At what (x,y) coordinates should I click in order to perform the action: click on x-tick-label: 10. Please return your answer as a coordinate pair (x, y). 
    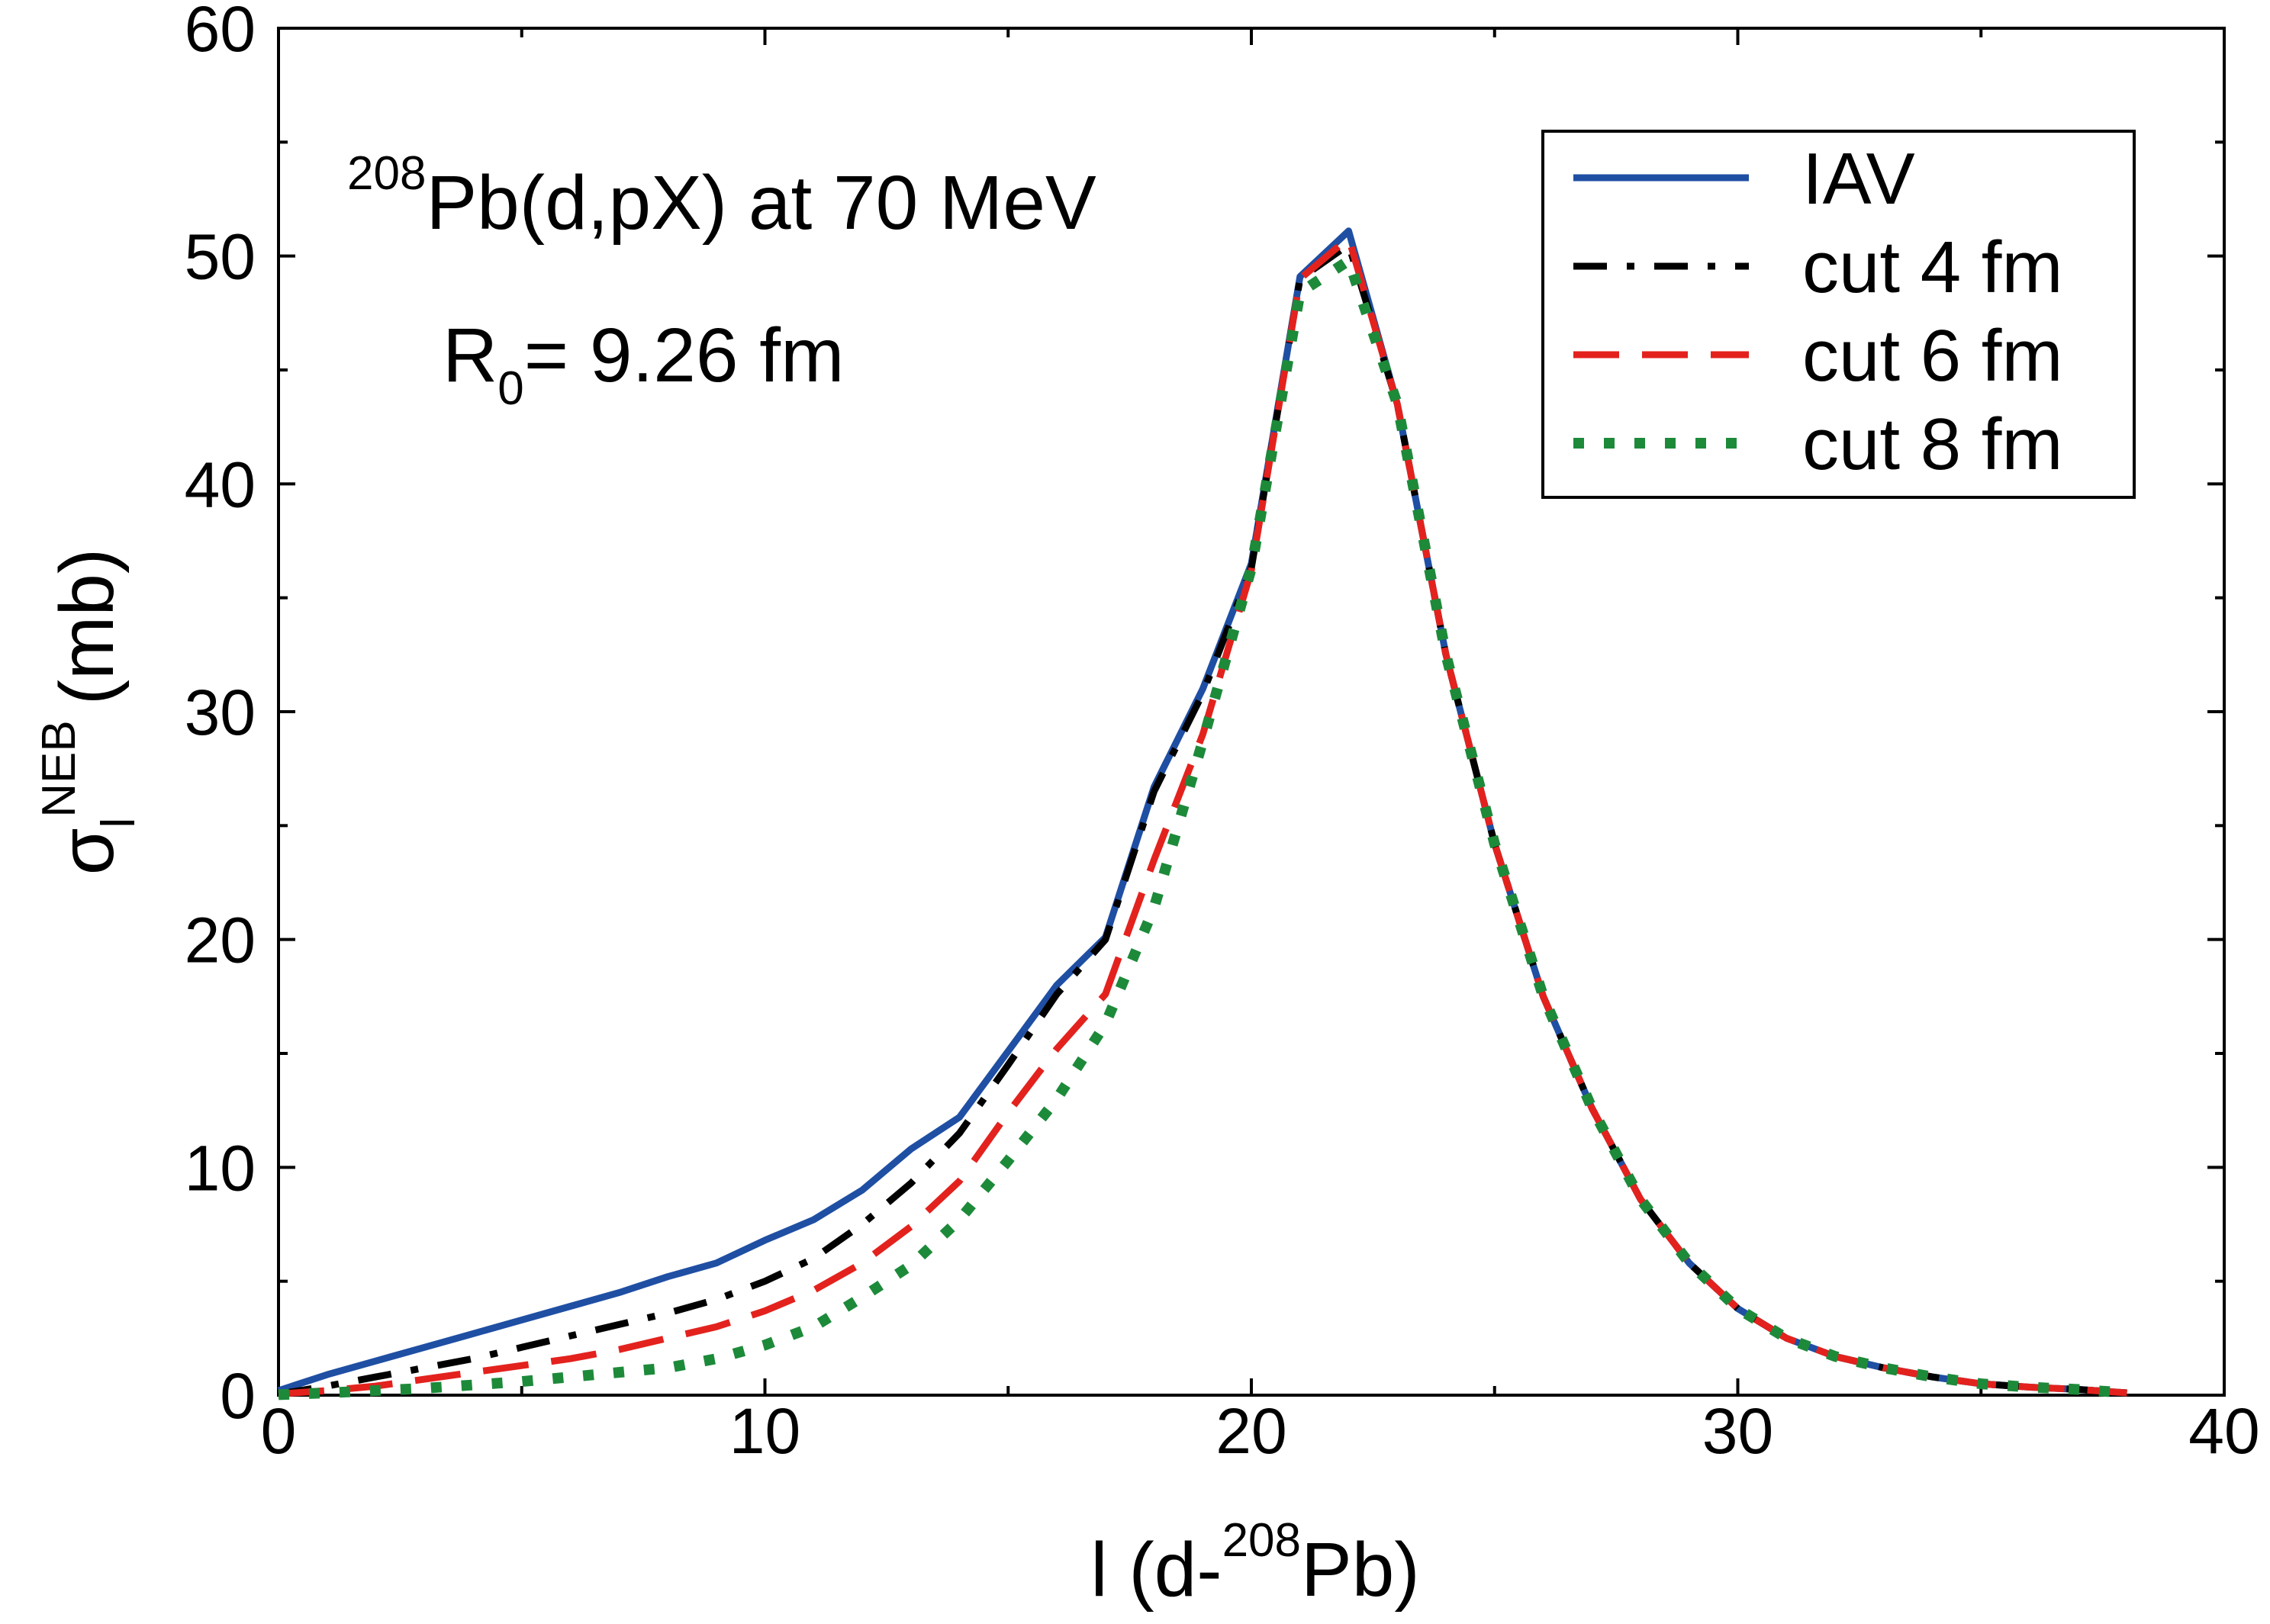
    Looking at the image, I should click on (764, 1431).